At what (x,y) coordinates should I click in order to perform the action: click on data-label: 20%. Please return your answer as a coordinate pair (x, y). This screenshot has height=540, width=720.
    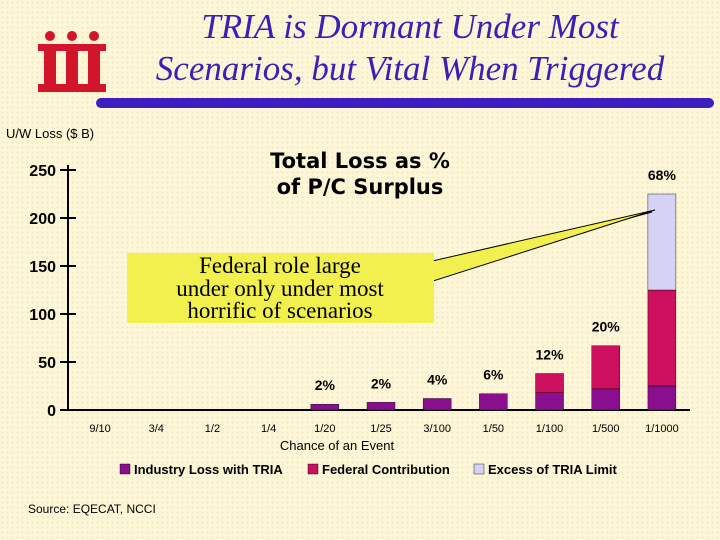
    Looking at the image, I should click on (606, 327).